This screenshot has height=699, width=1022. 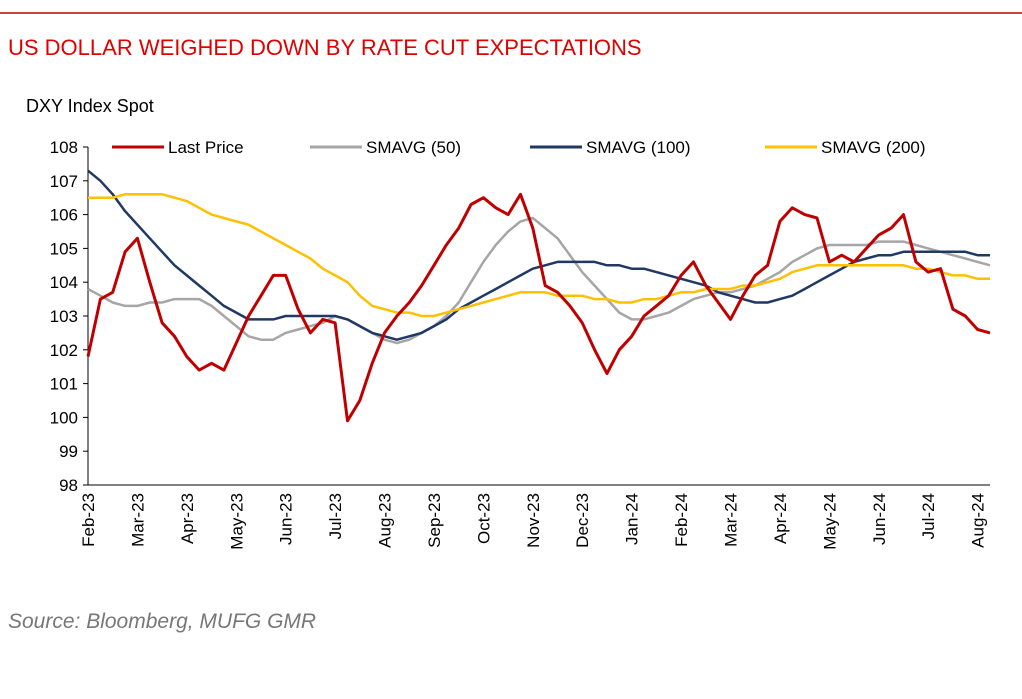 I want to click on x-tick-label: May-24, so click(x=829, y=521).